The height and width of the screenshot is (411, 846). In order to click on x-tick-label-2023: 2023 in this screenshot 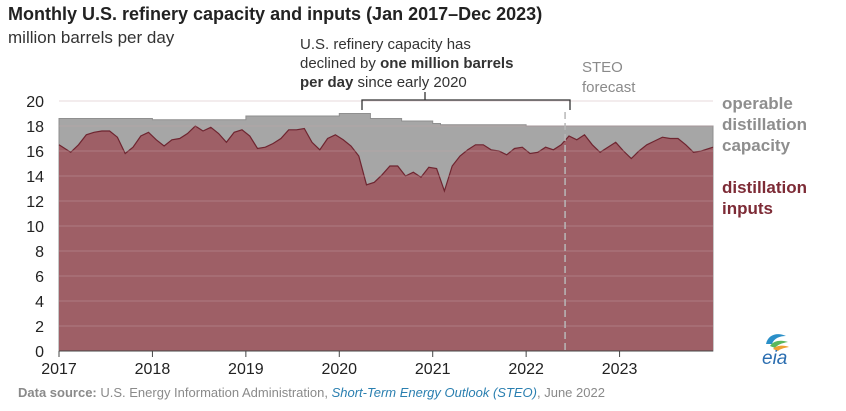, I will do `click(620, 369)`.